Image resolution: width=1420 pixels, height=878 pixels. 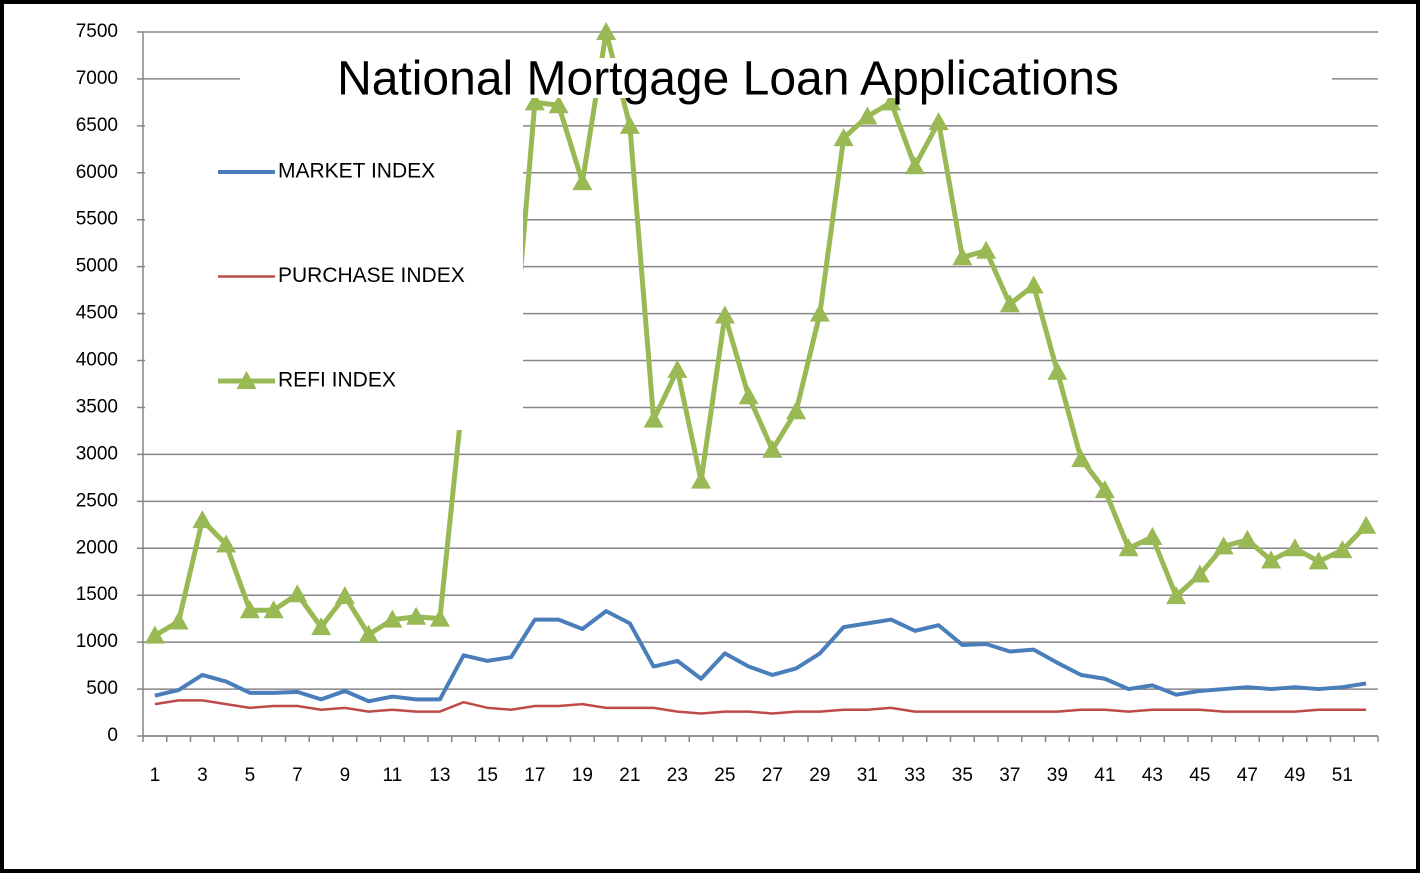 I want to click on x-tick-label: 1, so click(x=155, y=775).